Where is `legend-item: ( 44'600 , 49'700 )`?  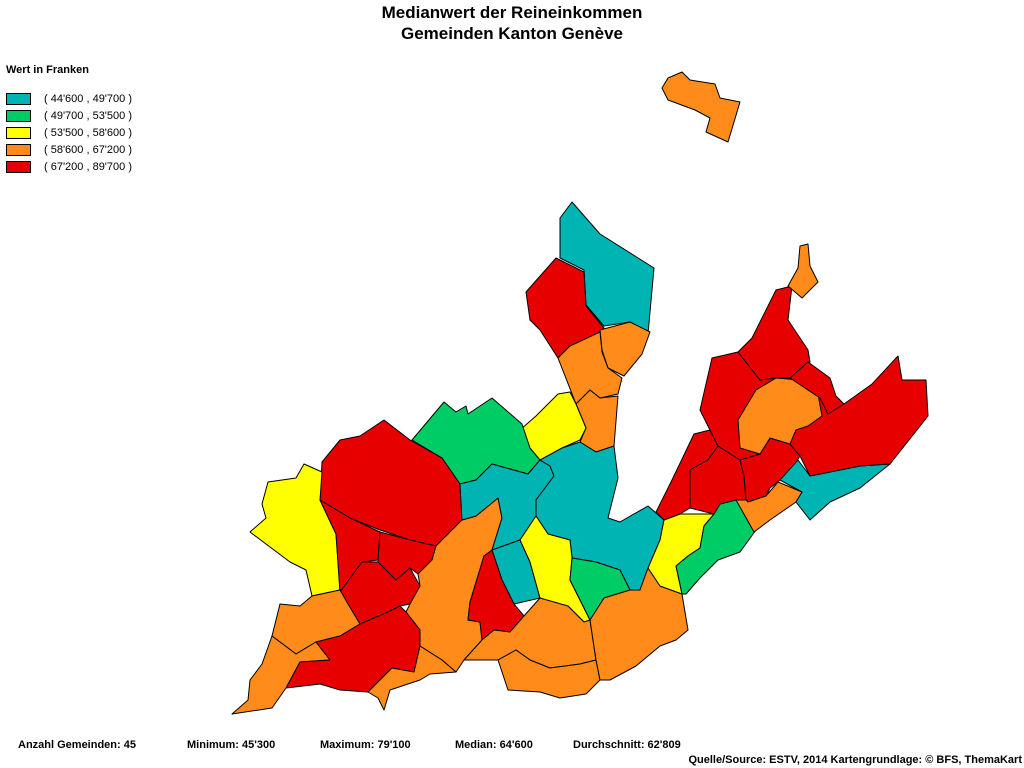 legend-item: ( 44'600 , 49'700 ) is located at coordinates (69, 98).